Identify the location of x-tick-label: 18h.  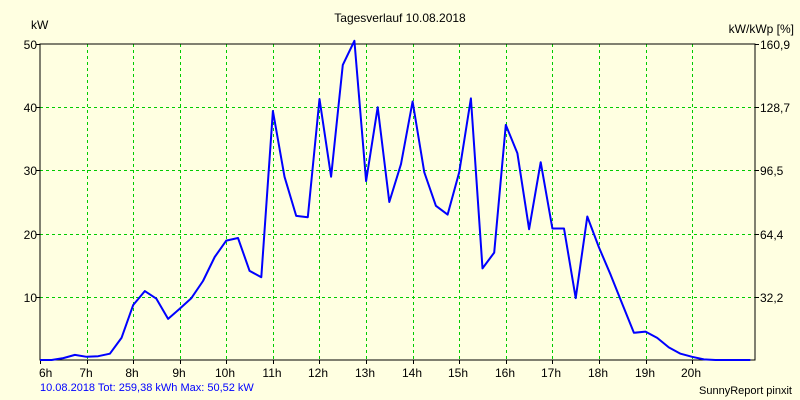
(598, 373).